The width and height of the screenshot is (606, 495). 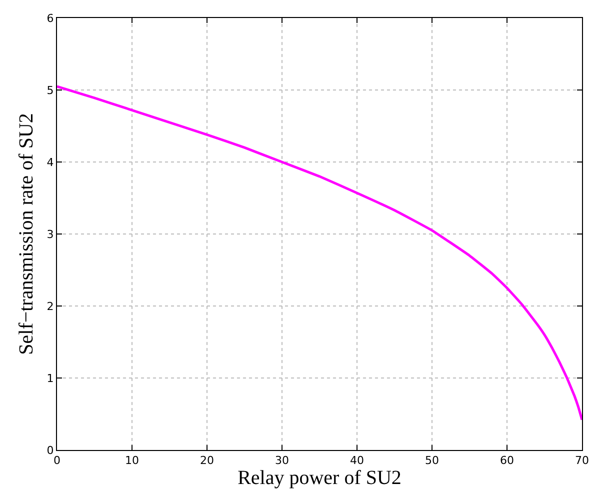 I want to click on x-axis-title: Relay power of SU2, so click(x=320, y=478).